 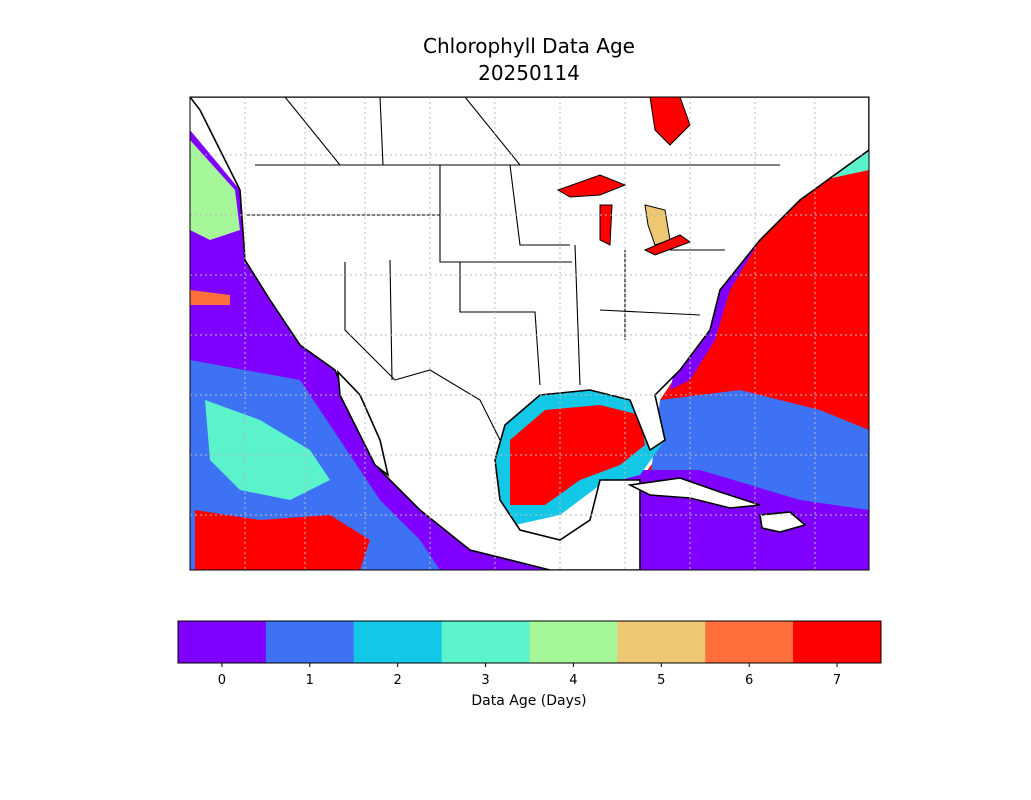 What do you see at coordinates (363, 423) in the screenshot?
I see `baja-california` at bounding box center [363, 423].